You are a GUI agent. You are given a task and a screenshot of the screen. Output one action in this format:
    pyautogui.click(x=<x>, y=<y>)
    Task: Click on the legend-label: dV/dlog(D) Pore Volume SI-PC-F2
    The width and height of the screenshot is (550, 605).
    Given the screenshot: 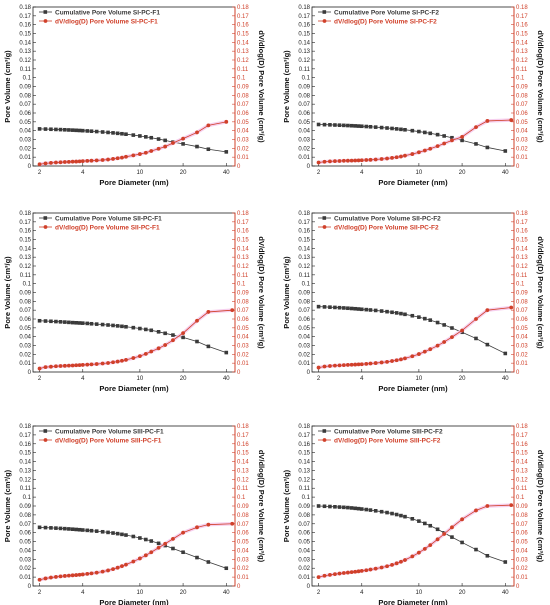 What is the action you would take?
    pyautogui.click(x=385, y=21)
    